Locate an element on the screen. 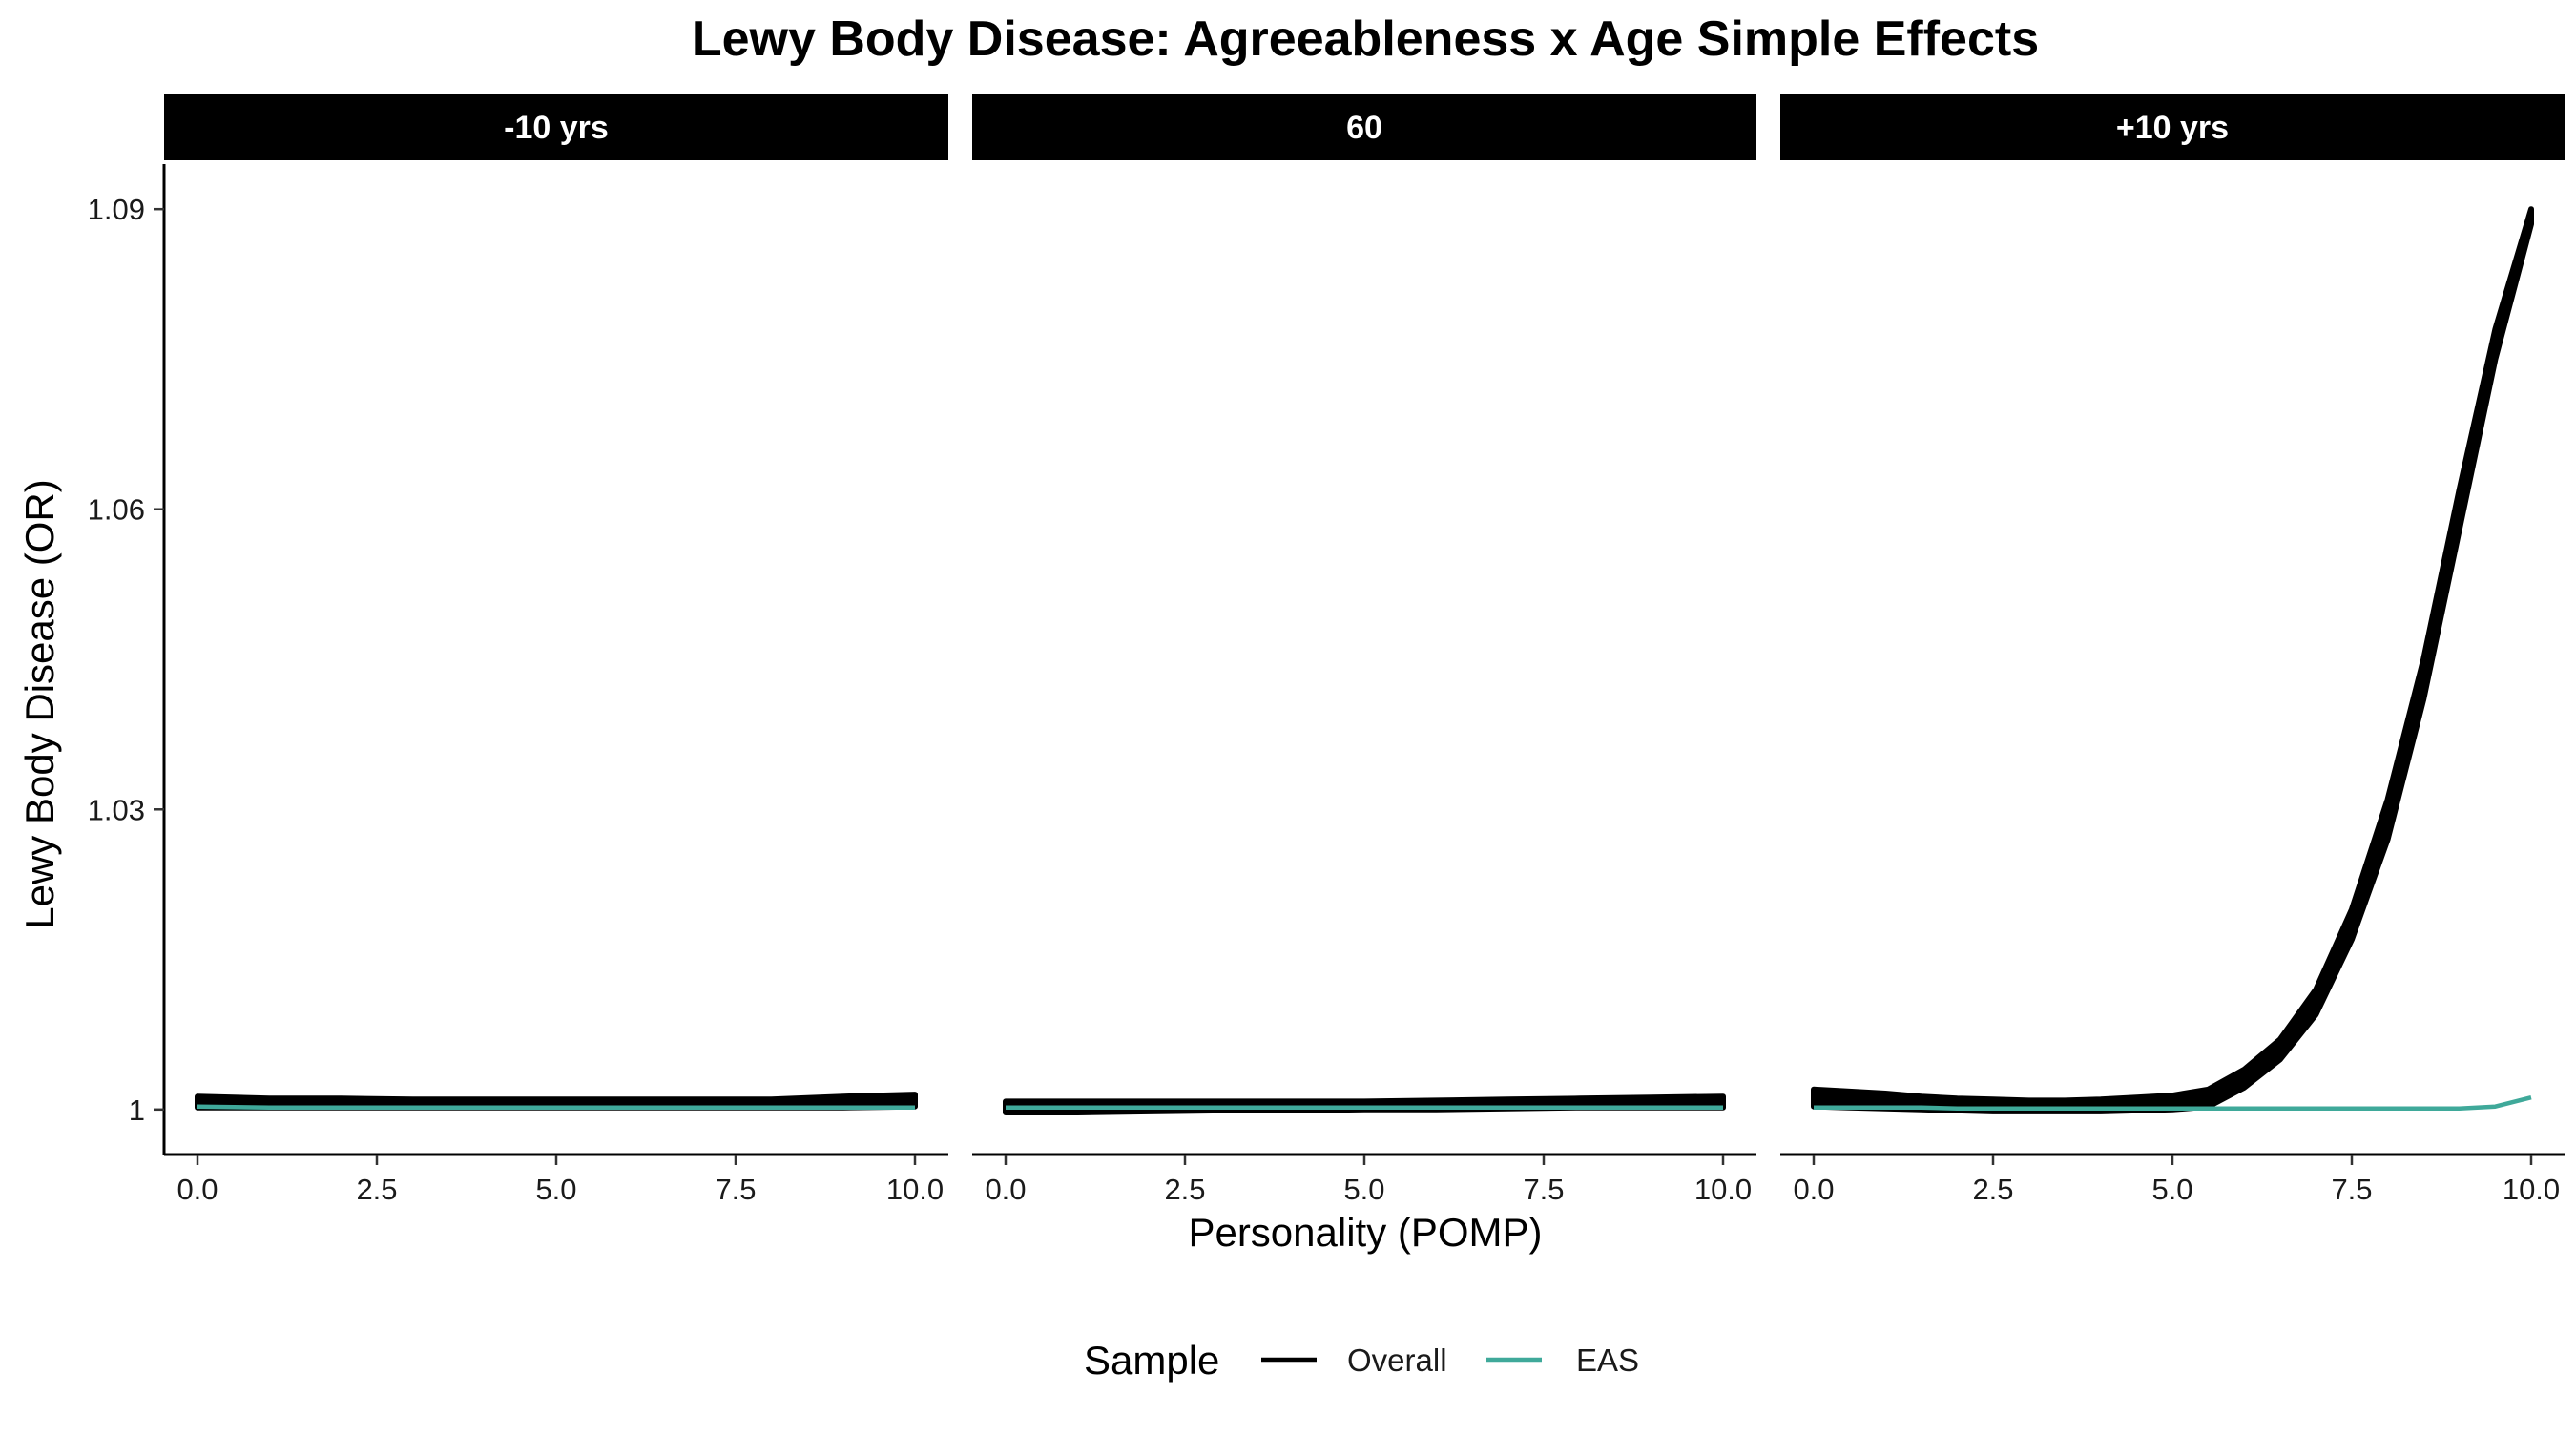 Image resolution: width=2576 pixels, height=1436 pixels. y-tick-label: 1.03 is located at coordinates (116, 809).